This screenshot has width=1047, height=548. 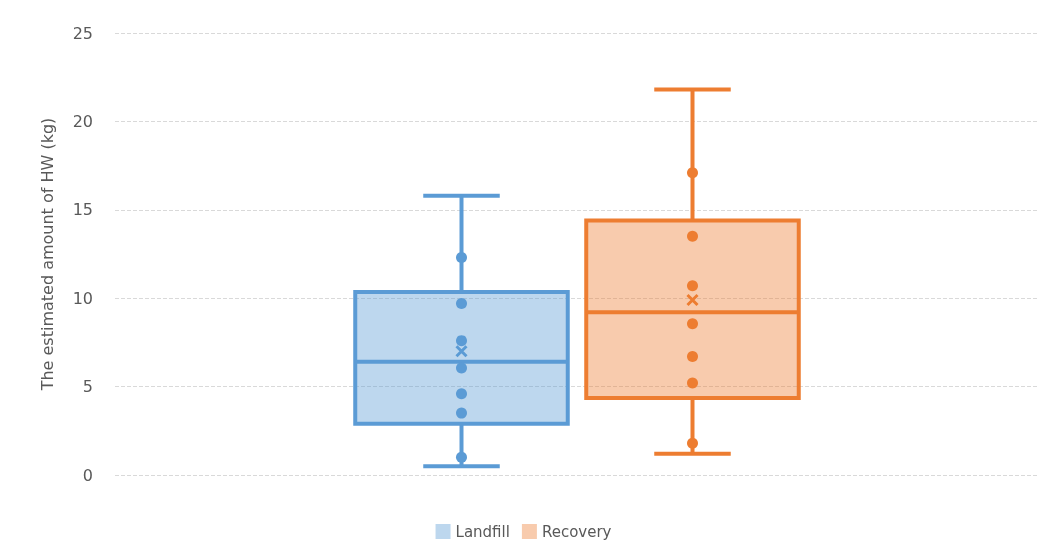 What do you see at coordinates (482, 531) in the screenshot?
I see `legend-label: Landfill` at bounding box center [482, 531].